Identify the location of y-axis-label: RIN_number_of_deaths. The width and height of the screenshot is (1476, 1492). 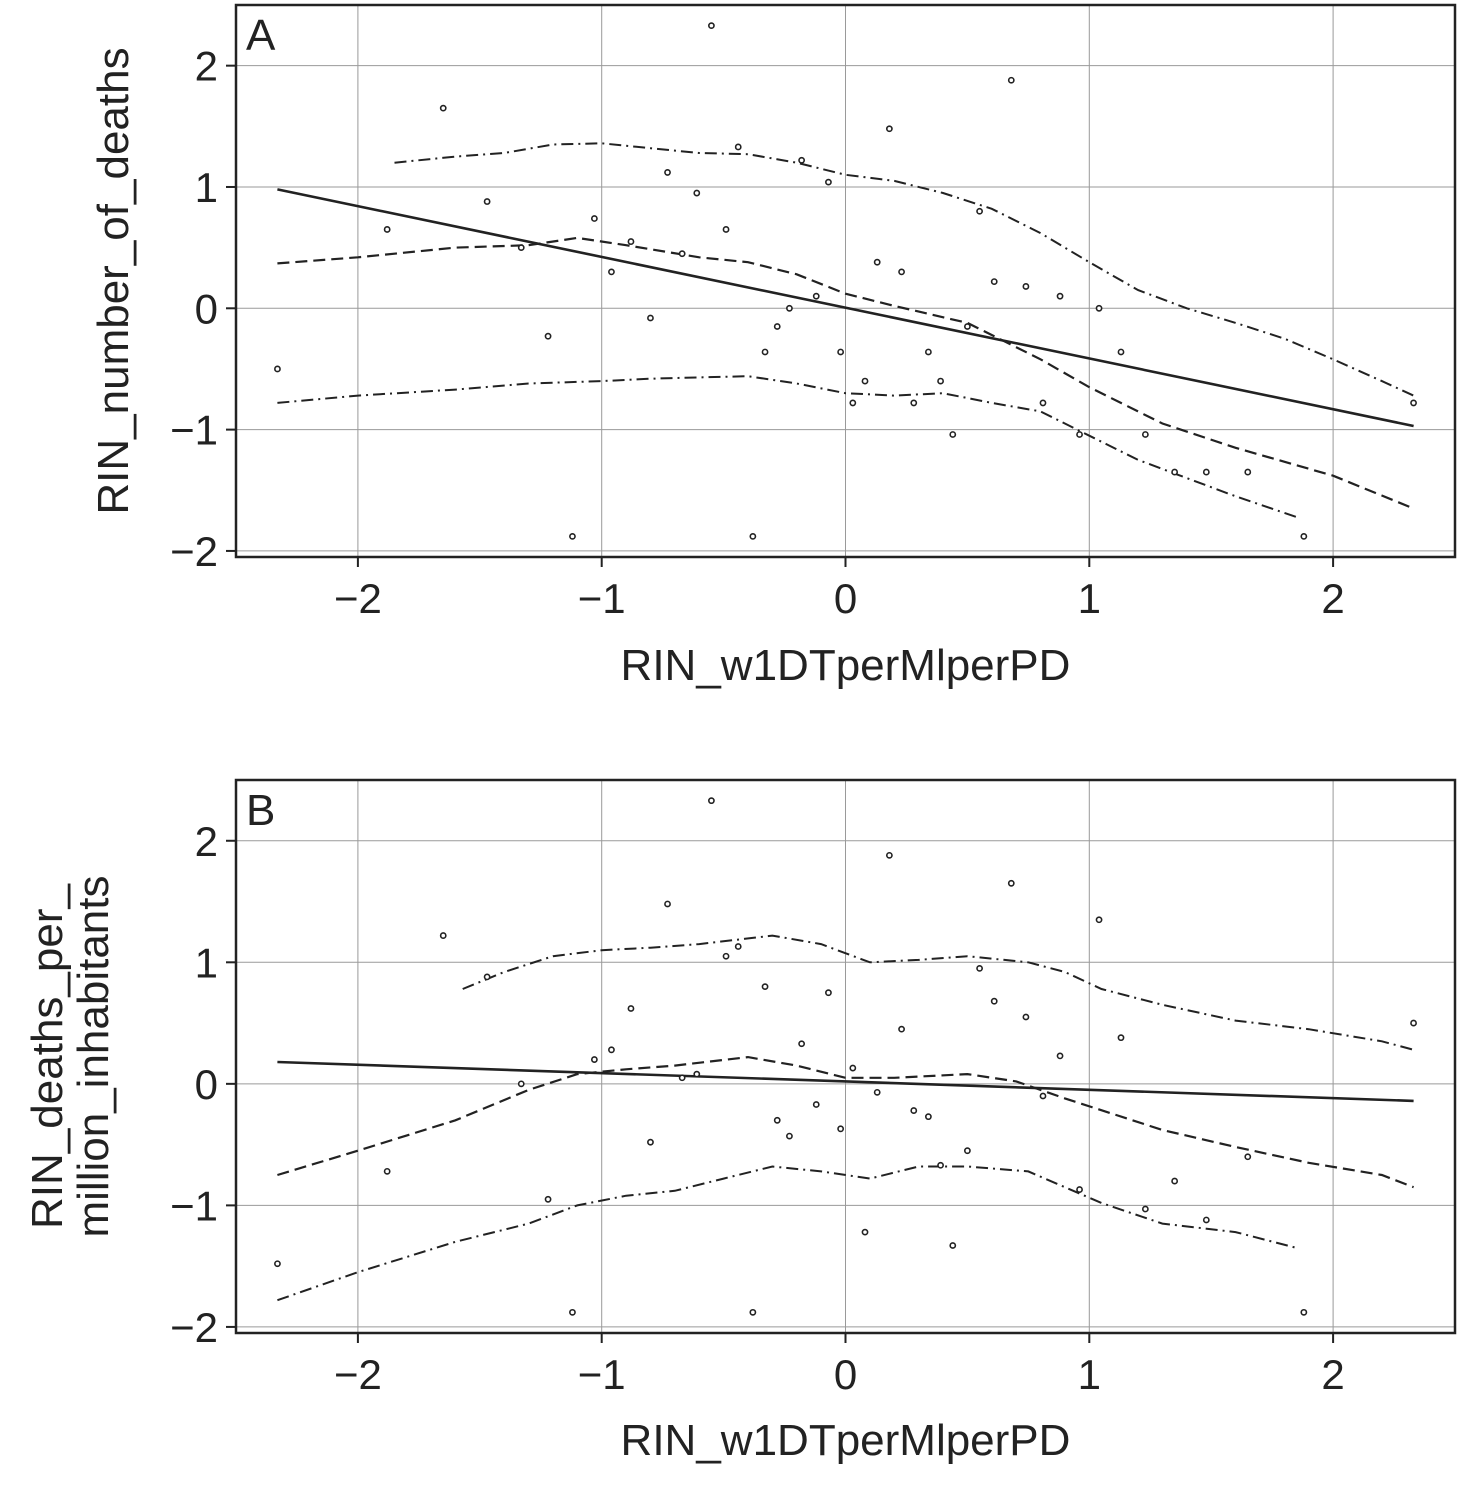
(113, 280).